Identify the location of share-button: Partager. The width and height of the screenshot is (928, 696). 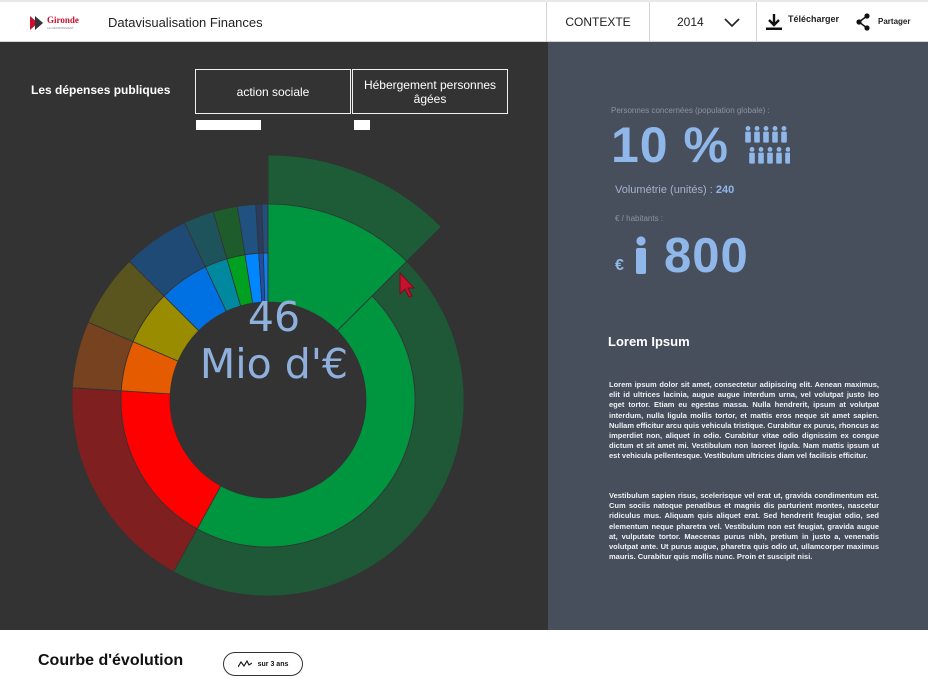
(894, 21).